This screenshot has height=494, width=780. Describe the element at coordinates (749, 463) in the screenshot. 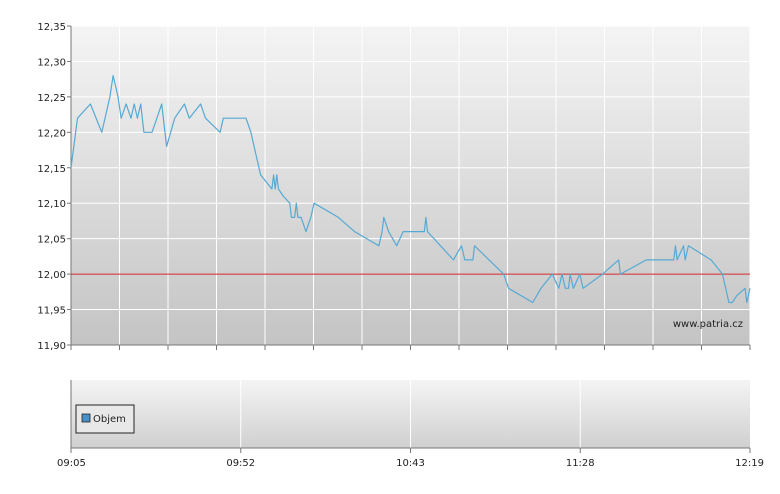

I see `x-tick-label: 12:19` at that location.